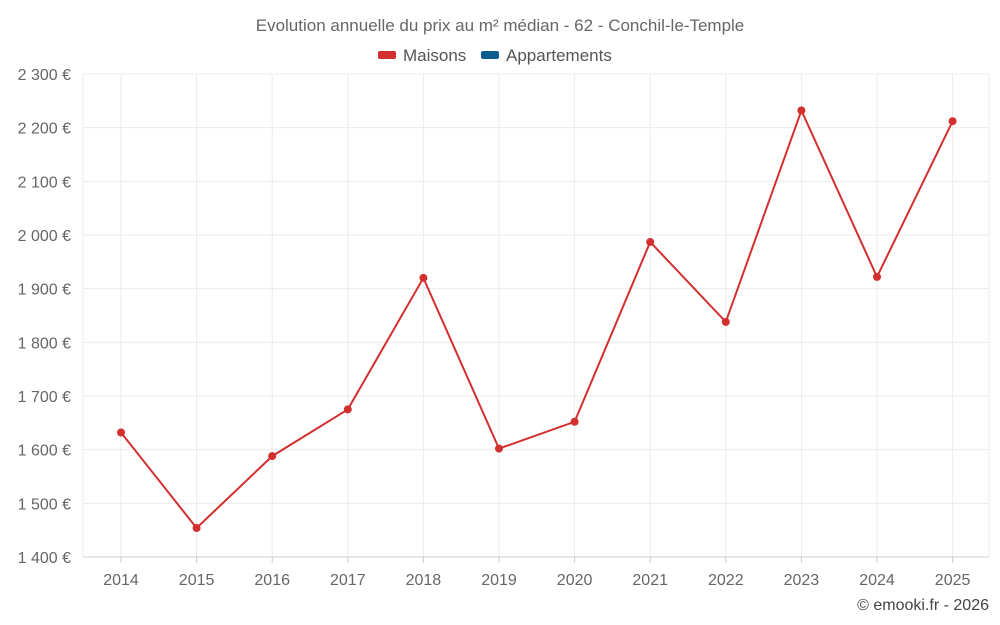 The height and width of the screenshot is (625, 1000). What do you see at coordinates (877, 580) in the screenshot?
I see `x-tick-label: 2024` at bounding box center [877, 580].